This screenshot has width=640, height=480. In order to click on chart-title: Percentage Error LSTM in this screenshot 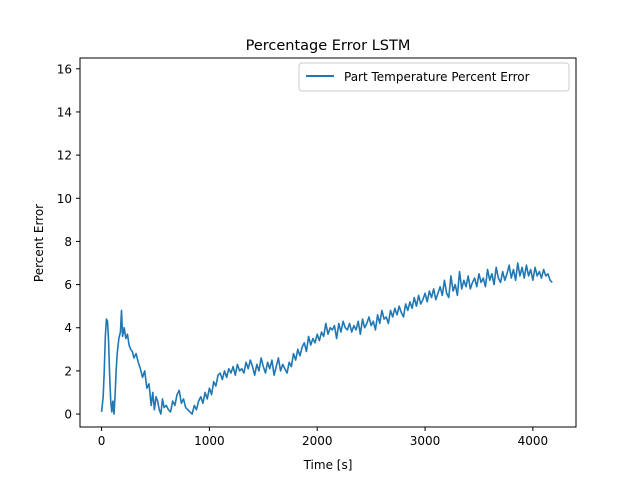, I will do `click(328, 46)`.